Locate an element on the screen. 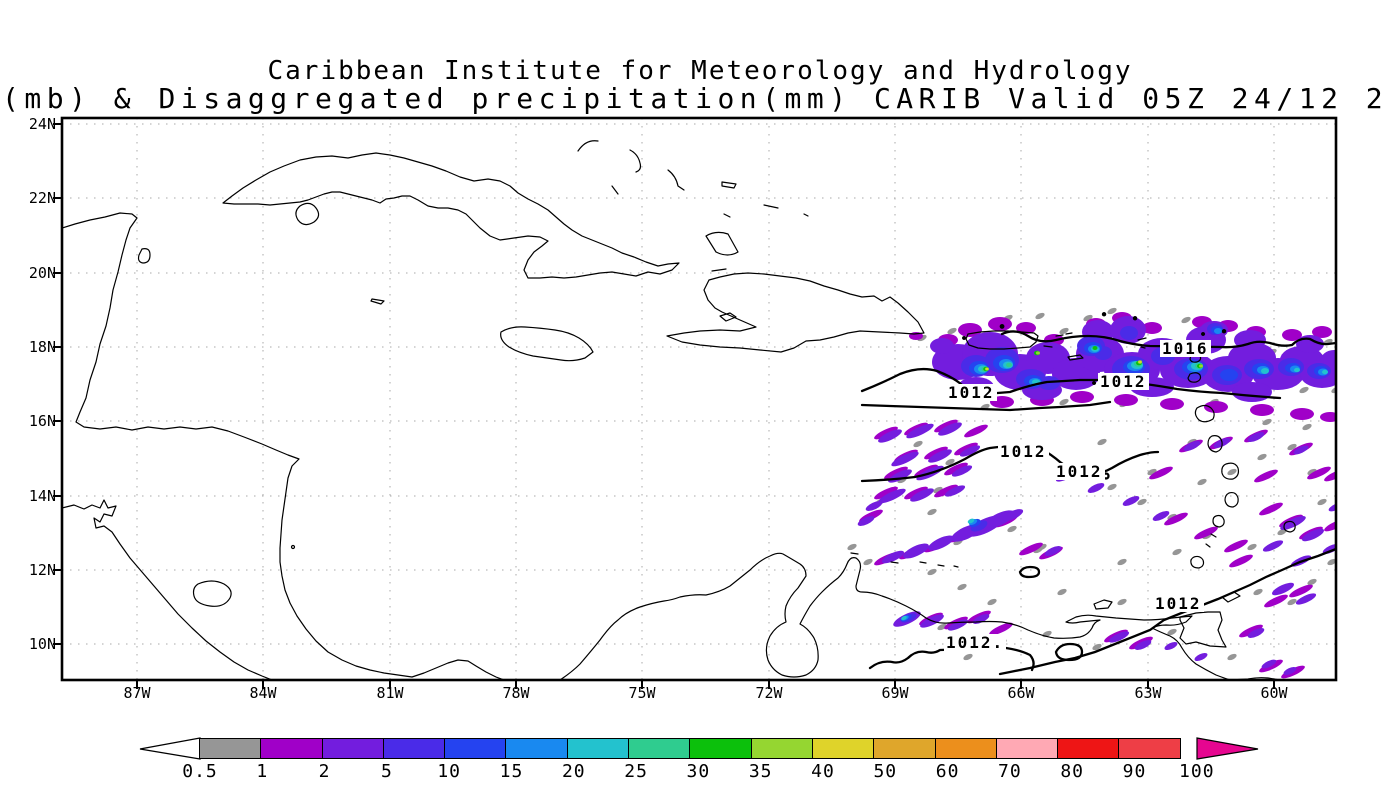  isobar-1012-venezuela is located at coordinates (951, 659).